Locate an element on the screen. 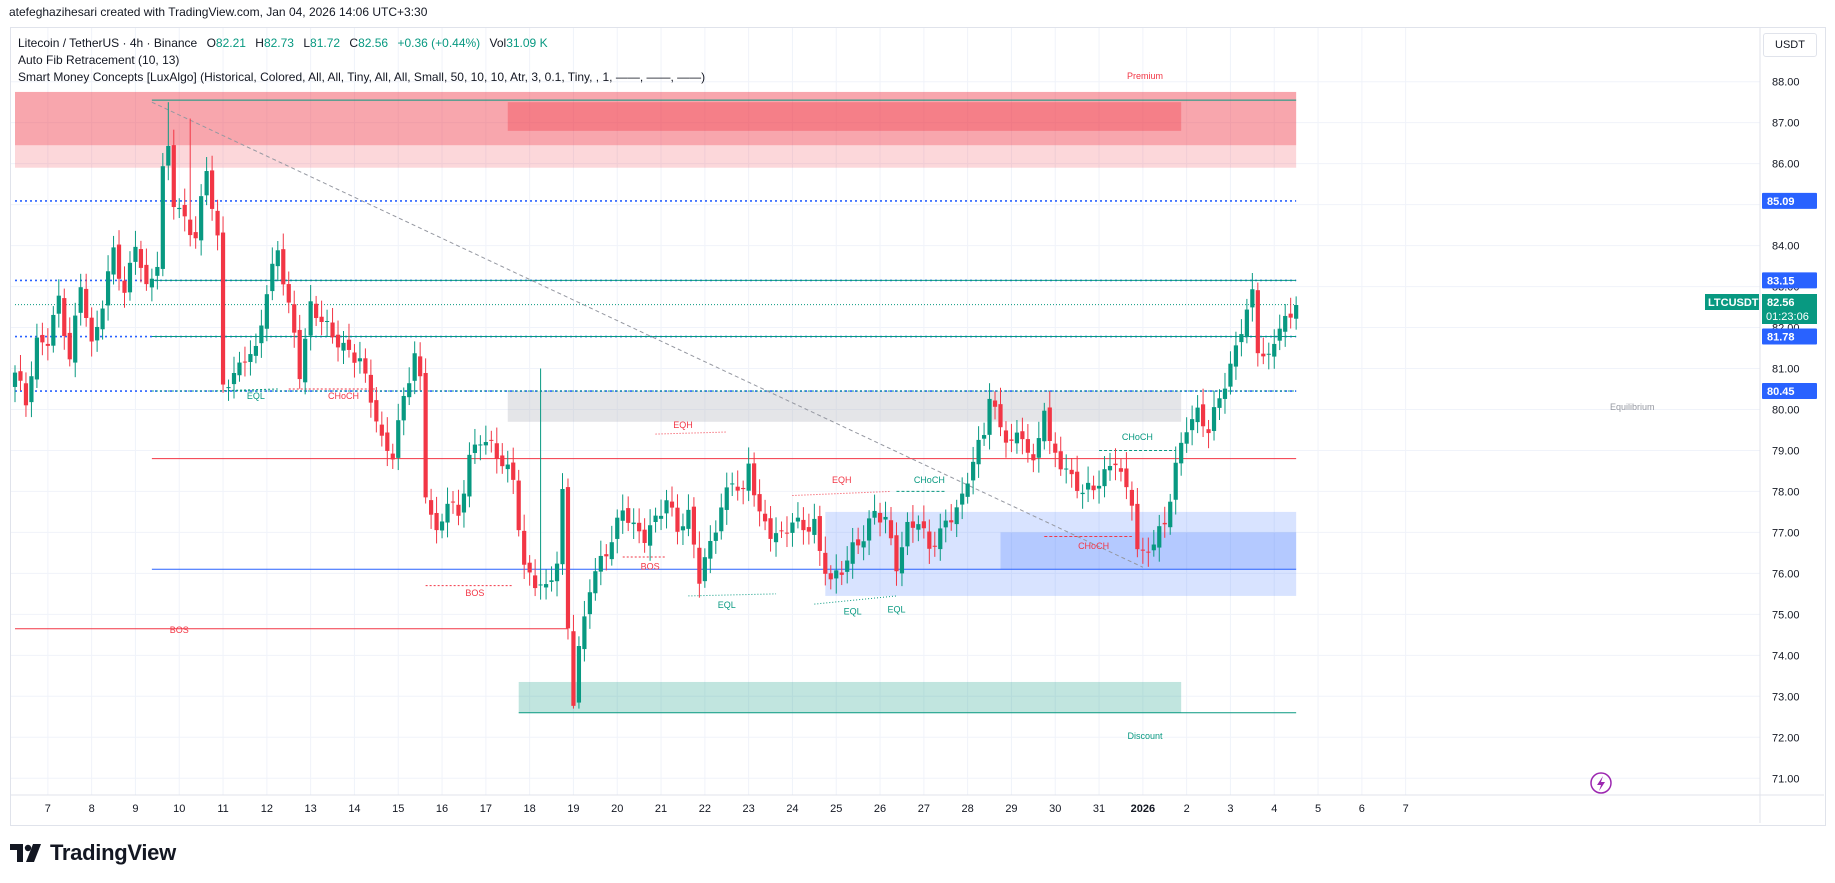  indicator-fib: Auto Fib Retracement (10, 13) is located at coordinates (99, 60).